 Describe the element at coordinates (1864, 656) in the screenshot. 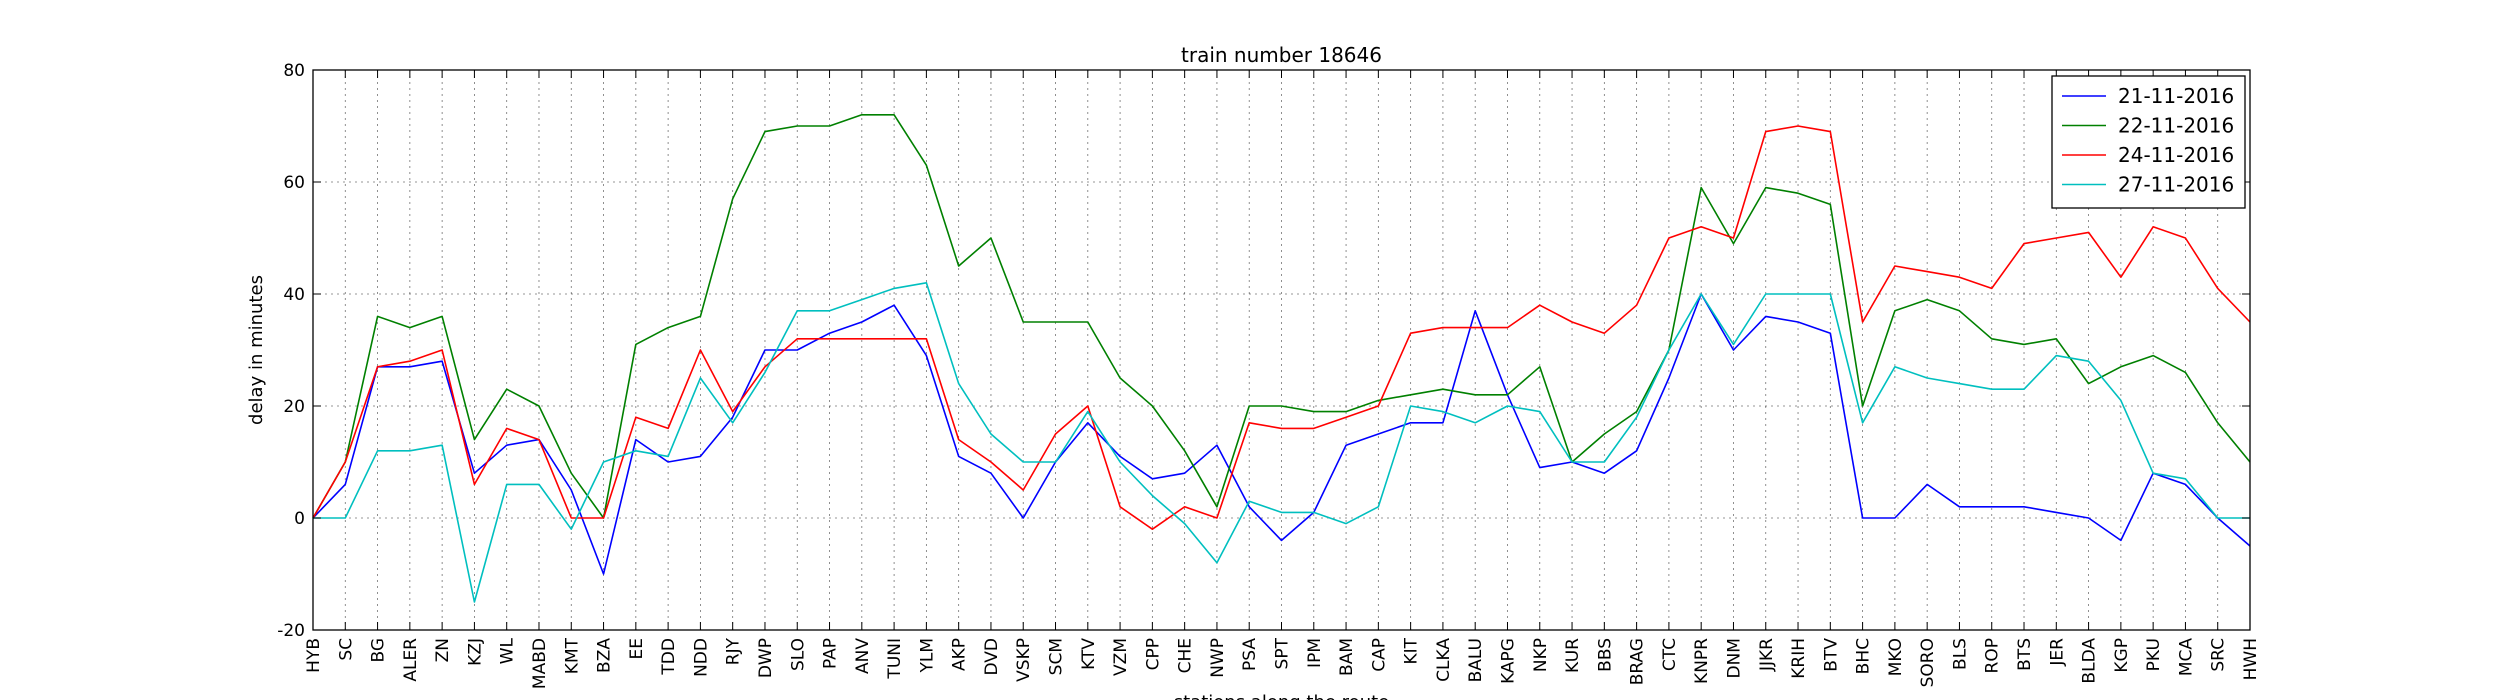

I see `x-tick-label: BHC` at that location.